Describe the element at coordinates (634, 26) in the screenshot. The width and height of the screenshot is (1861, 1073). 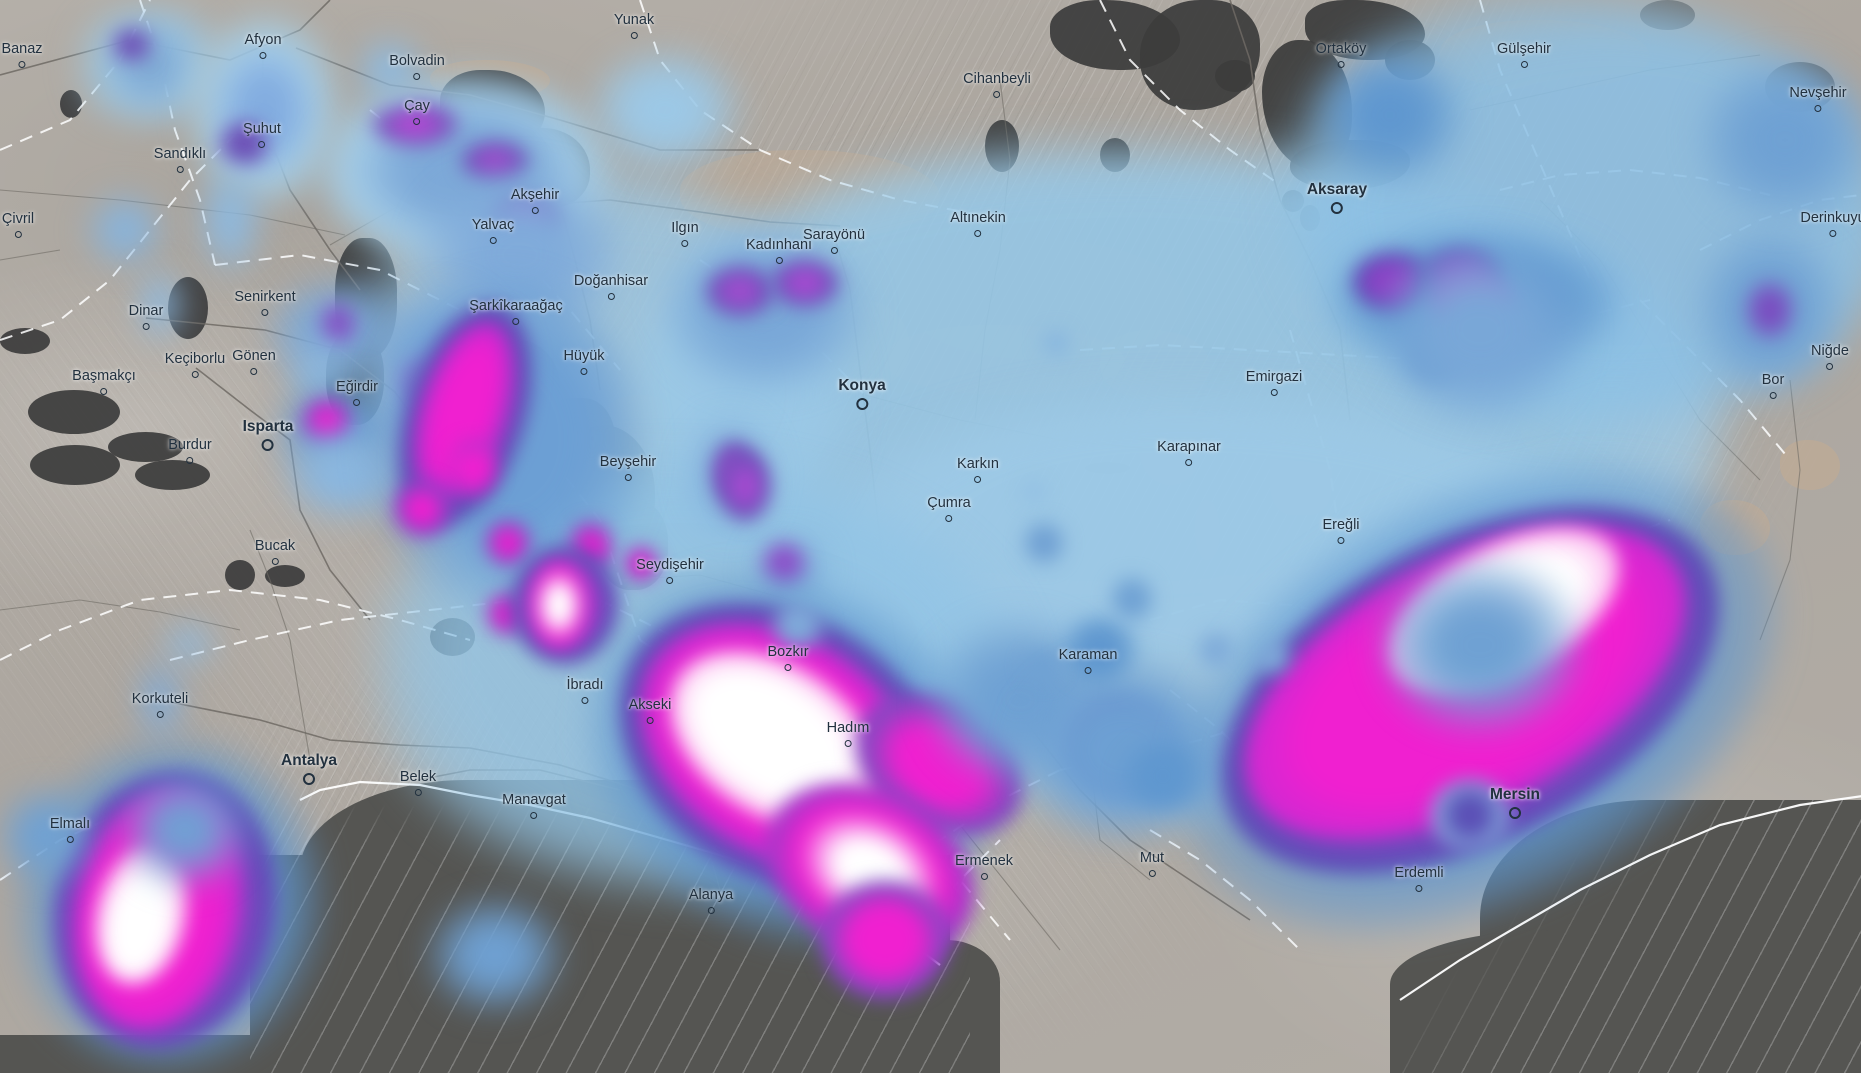
I see `city-label-yunak: Yunak` at that location.